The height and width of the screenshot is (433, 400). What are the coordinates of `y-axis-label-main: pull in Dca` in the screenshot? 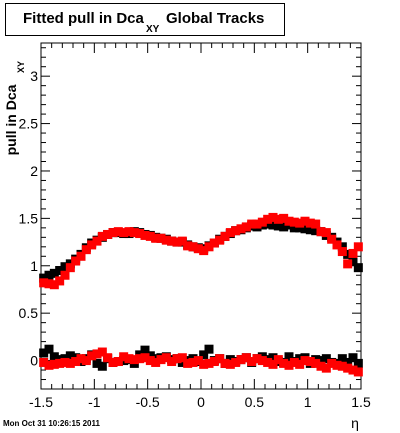 It's located at (11, 119).